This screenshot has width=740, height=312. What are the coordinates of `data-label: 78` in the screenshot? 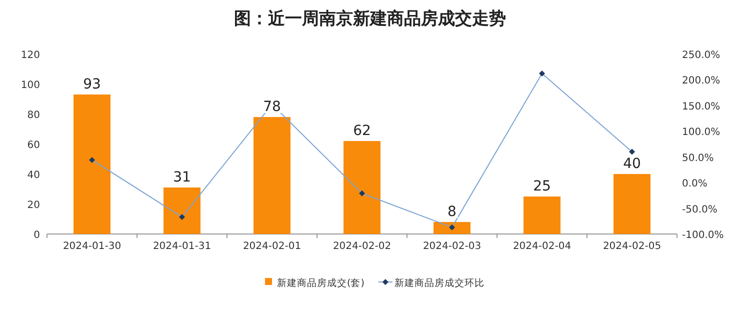 It's located at (272, 107).